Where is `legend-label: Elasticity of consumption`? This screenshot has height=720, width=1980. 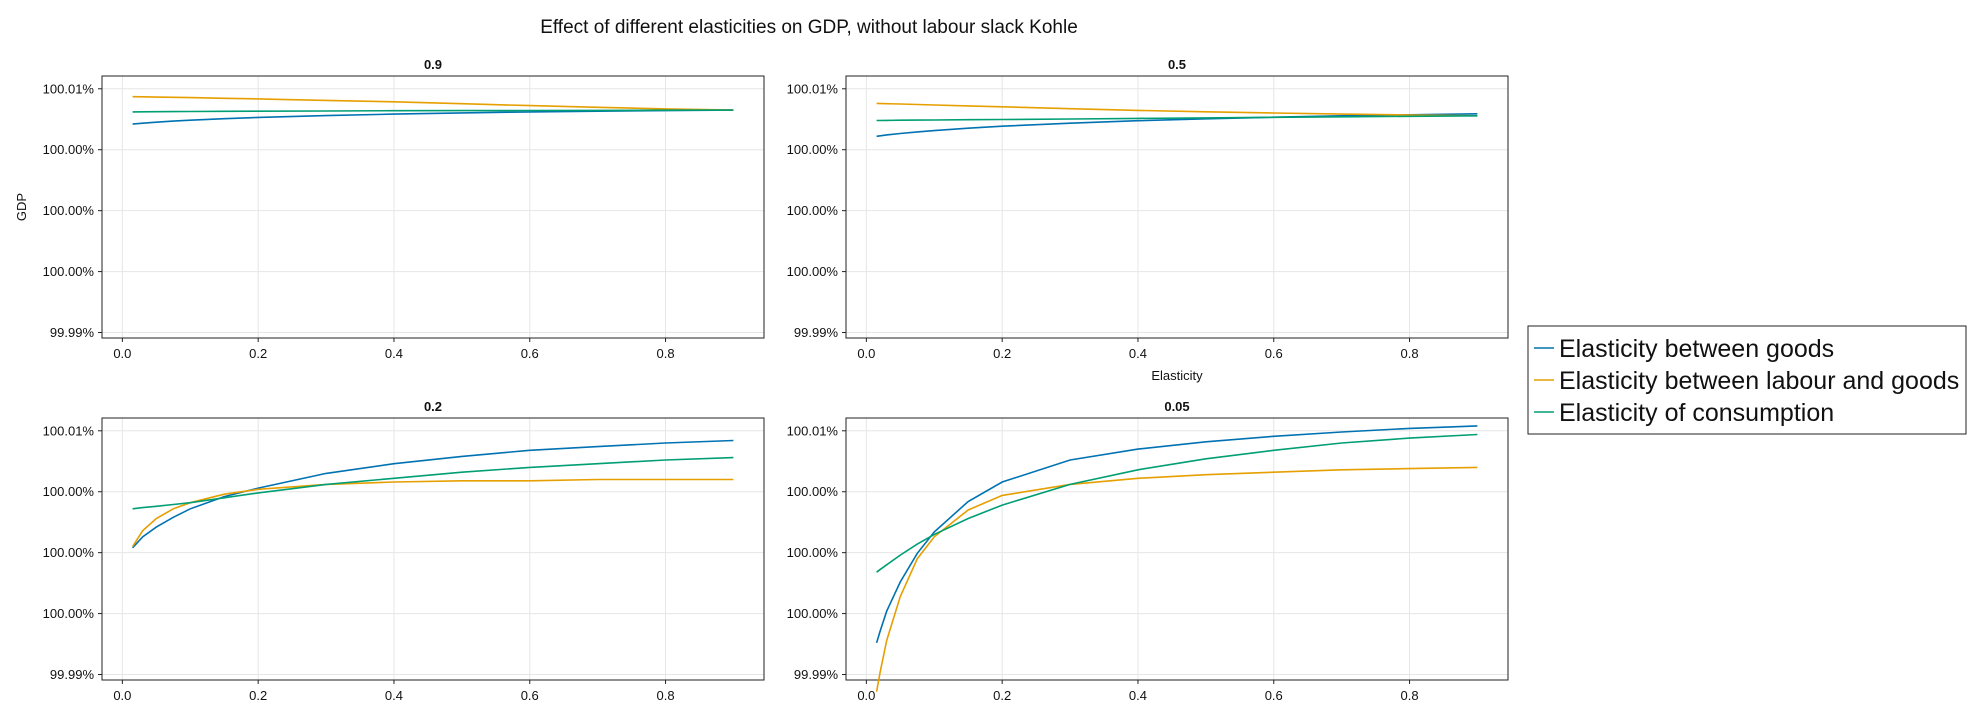
legend-label: Elasticity of consumption is located at coordinates (1696, 413).